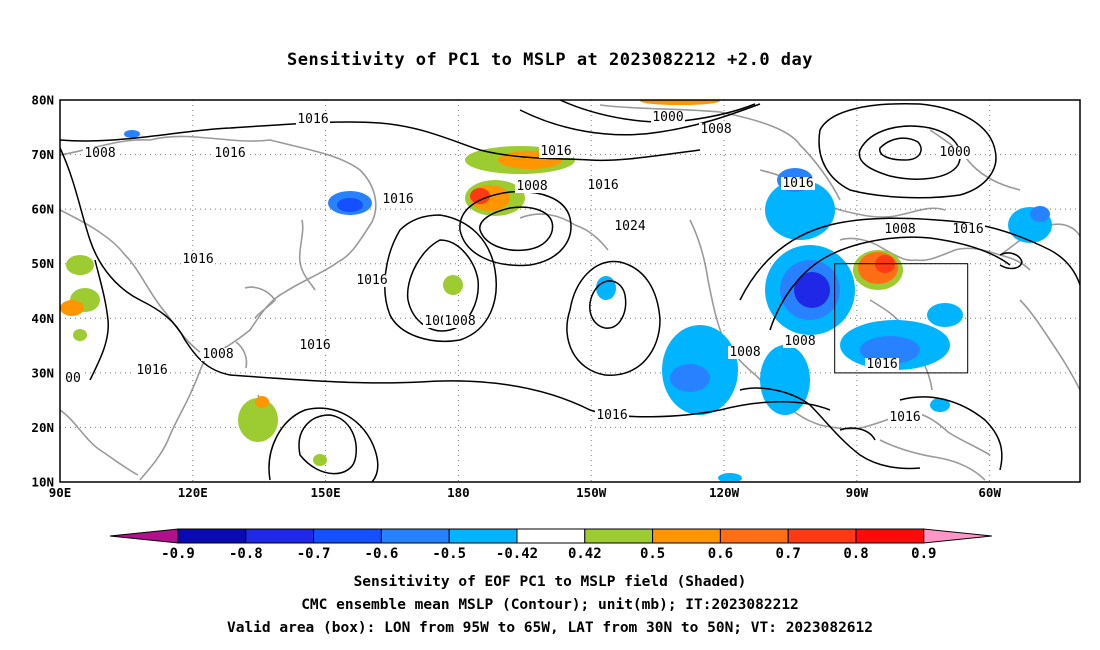 Image resolution: width=1100 pixels, height=650 pixels. I want to click on lon-label-120e: 120E, so click(193, 492).